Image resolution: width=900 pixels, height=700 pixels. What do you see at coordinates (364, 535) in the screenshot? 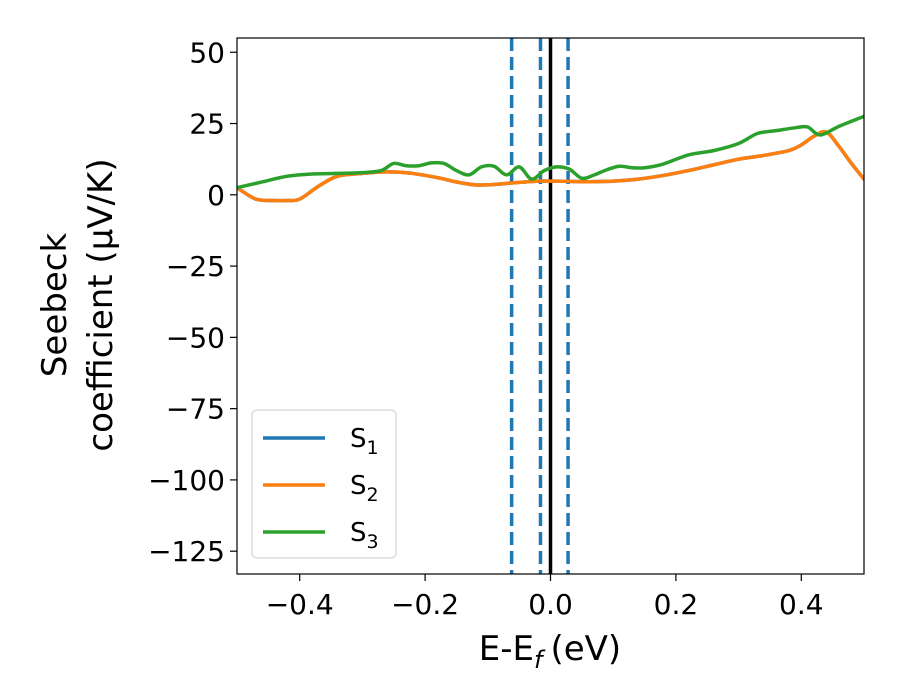
I see `legend-label-S3: S3` at bounding box center [364, 535].